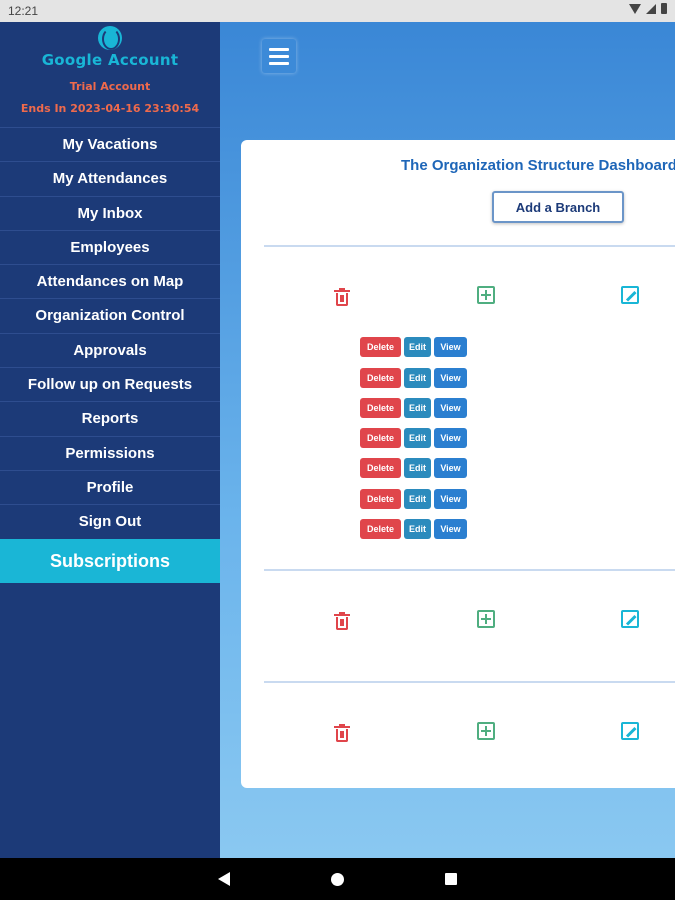  I want to click on sidebar-item-organization-control: Organization Control, so click(110, 315).